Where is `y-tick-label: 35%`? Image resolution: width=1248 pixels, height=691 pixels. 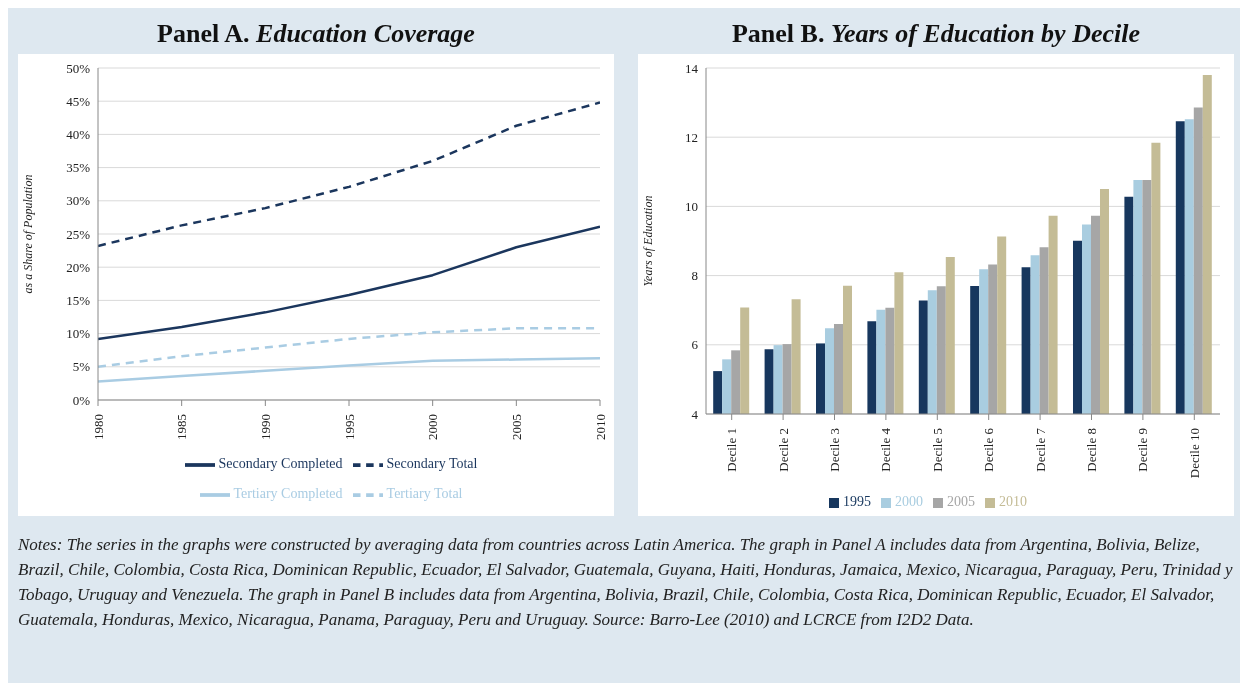
y-tick-label: 35% is located at coordinates (78, 168).